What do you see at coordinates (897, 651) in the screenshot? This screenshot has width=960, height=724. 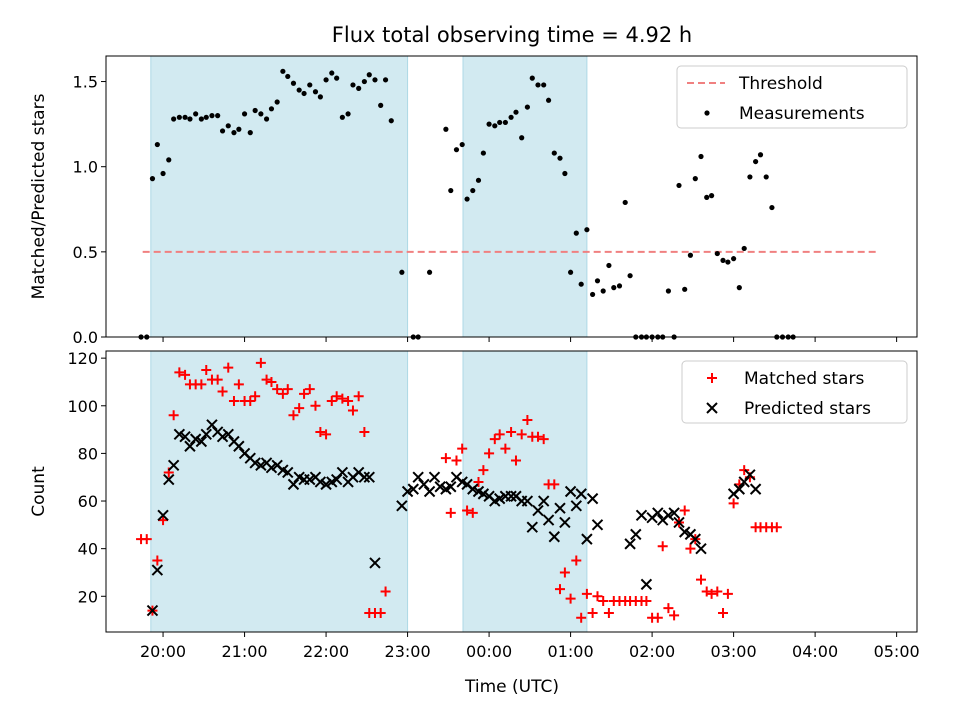 I see `x-tick-label: 05:00` at bounding box center [897, 651].